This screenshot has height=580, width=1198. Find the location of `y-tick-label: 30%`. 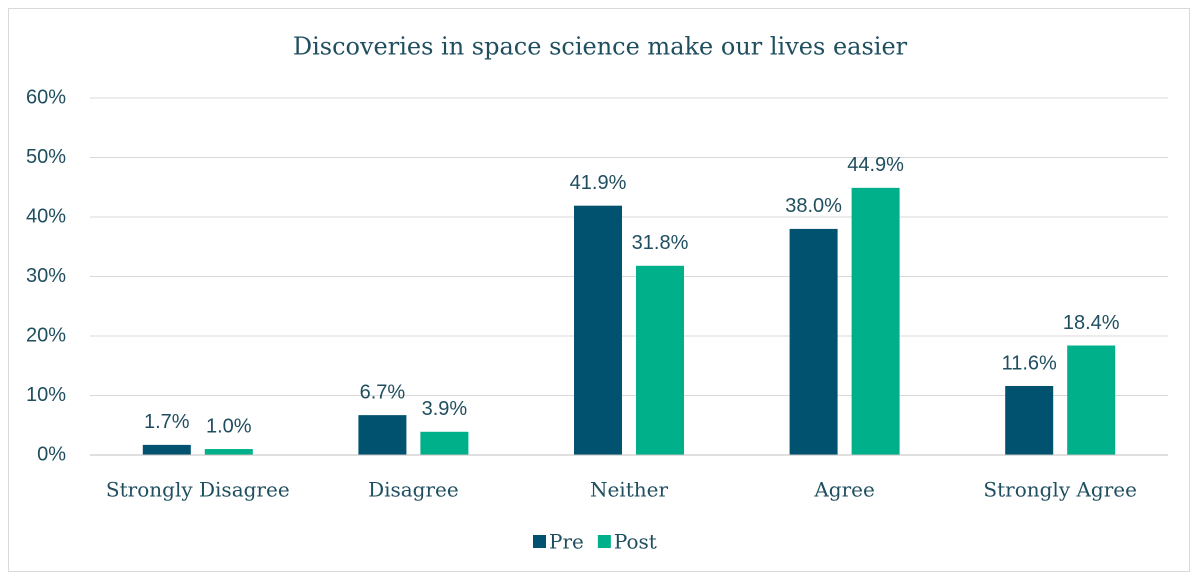

y-tick-label: 30% is located at coordinates (46, 276).